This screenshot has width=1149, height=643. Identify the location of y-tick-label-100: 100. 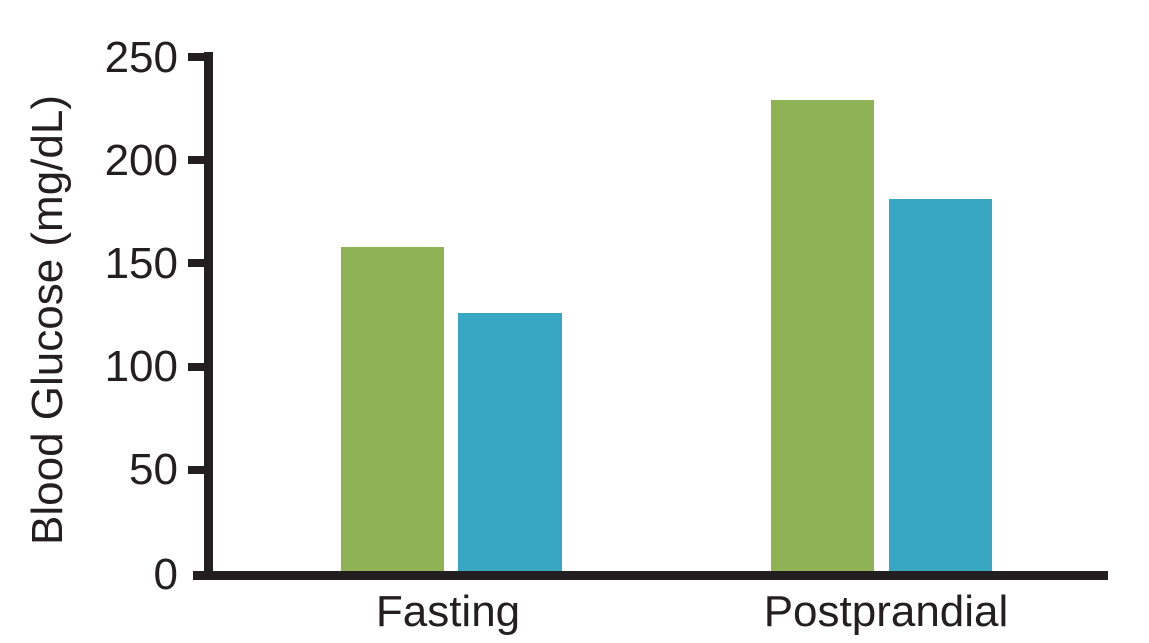
(141, 366).